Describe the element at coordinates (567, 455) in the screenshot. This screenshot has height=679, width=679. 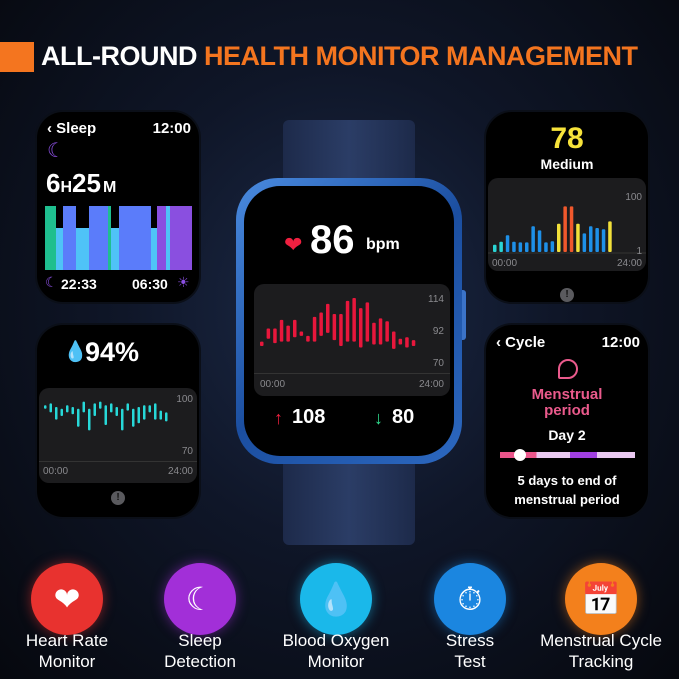
I see `cycle-progress-bar` at that location.